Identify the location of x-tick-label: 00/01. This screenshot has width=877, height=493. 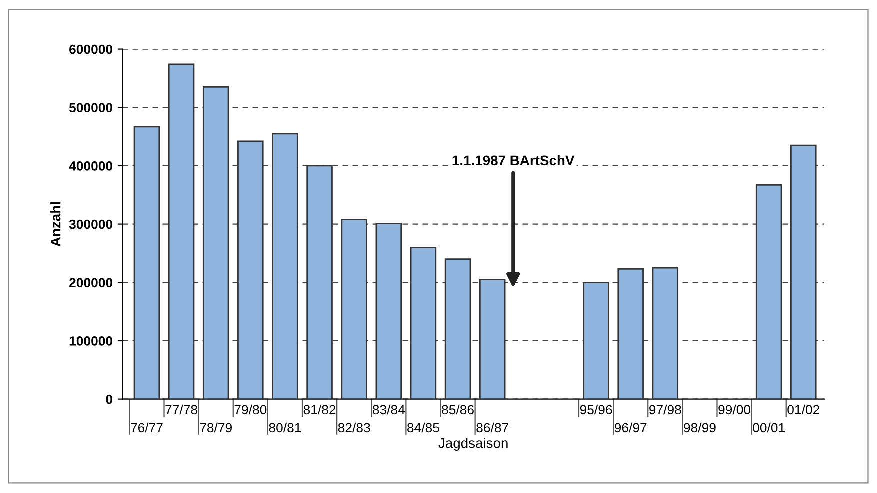
(769, 427).